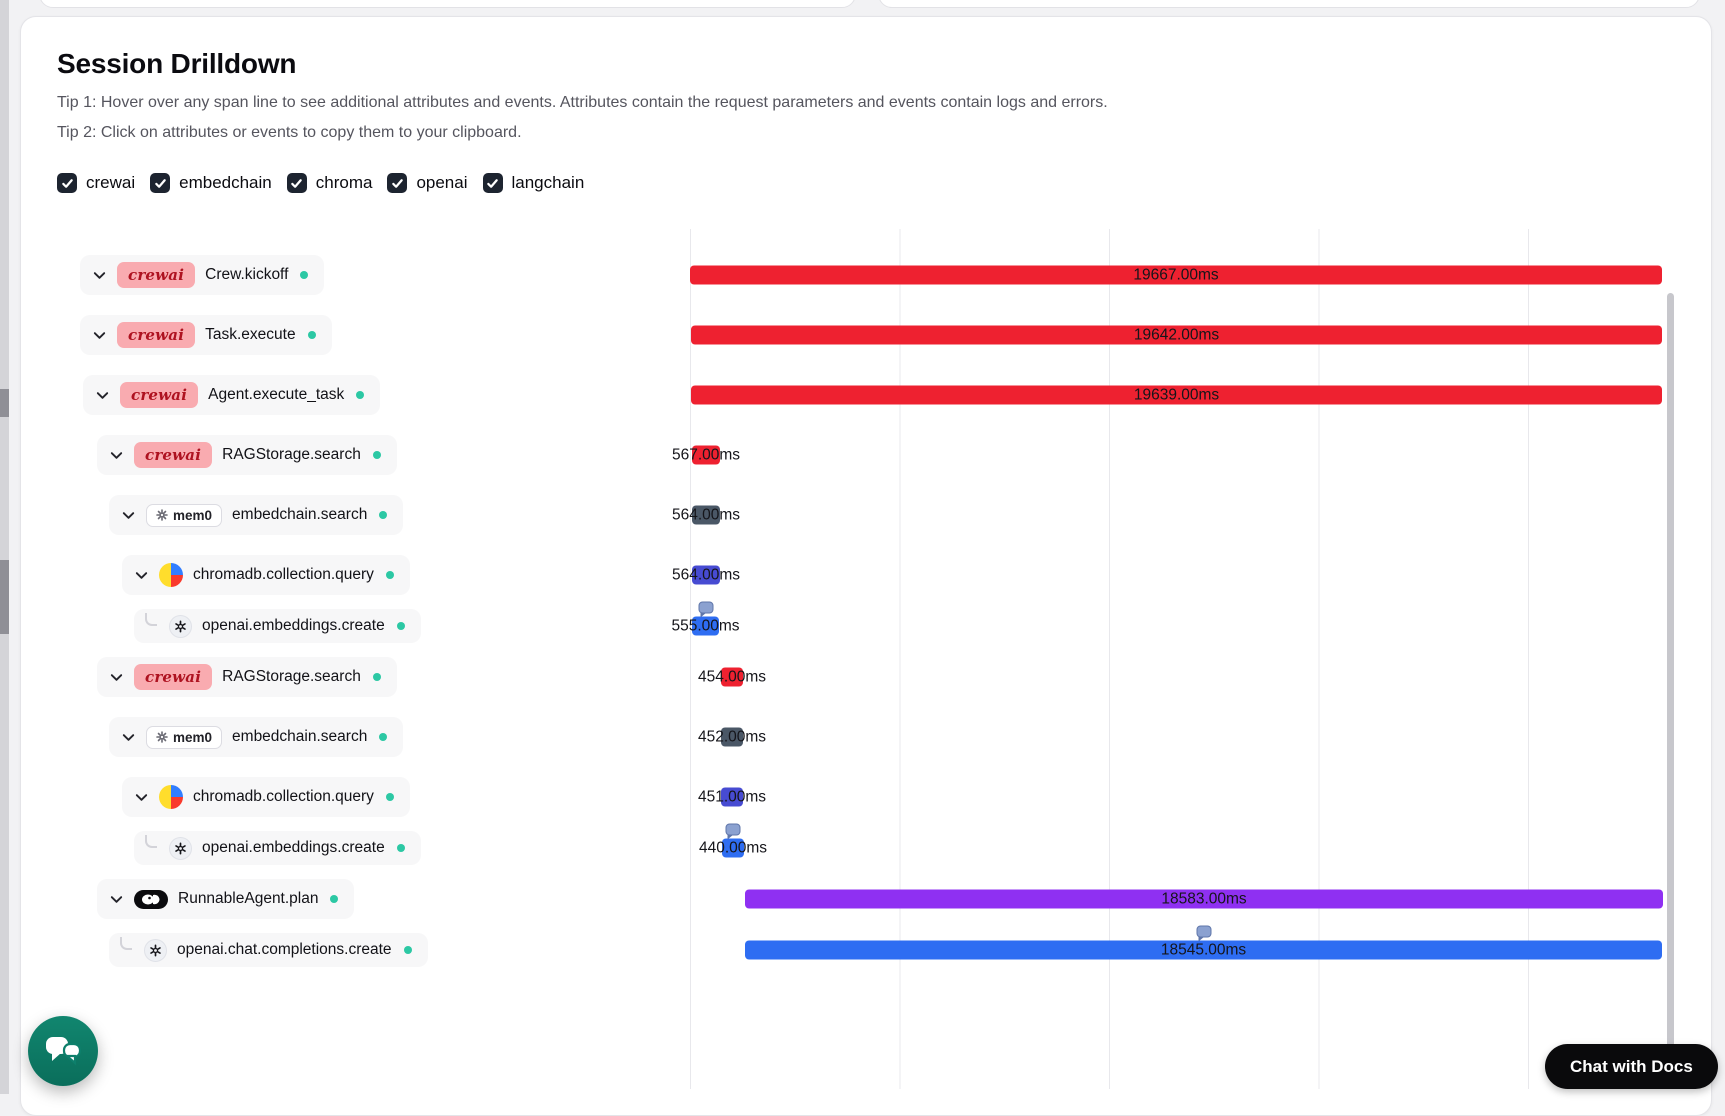 This screenshot has height=1116, width=1725. I want to click on filter-chroma: chroma, so click(329, 183).